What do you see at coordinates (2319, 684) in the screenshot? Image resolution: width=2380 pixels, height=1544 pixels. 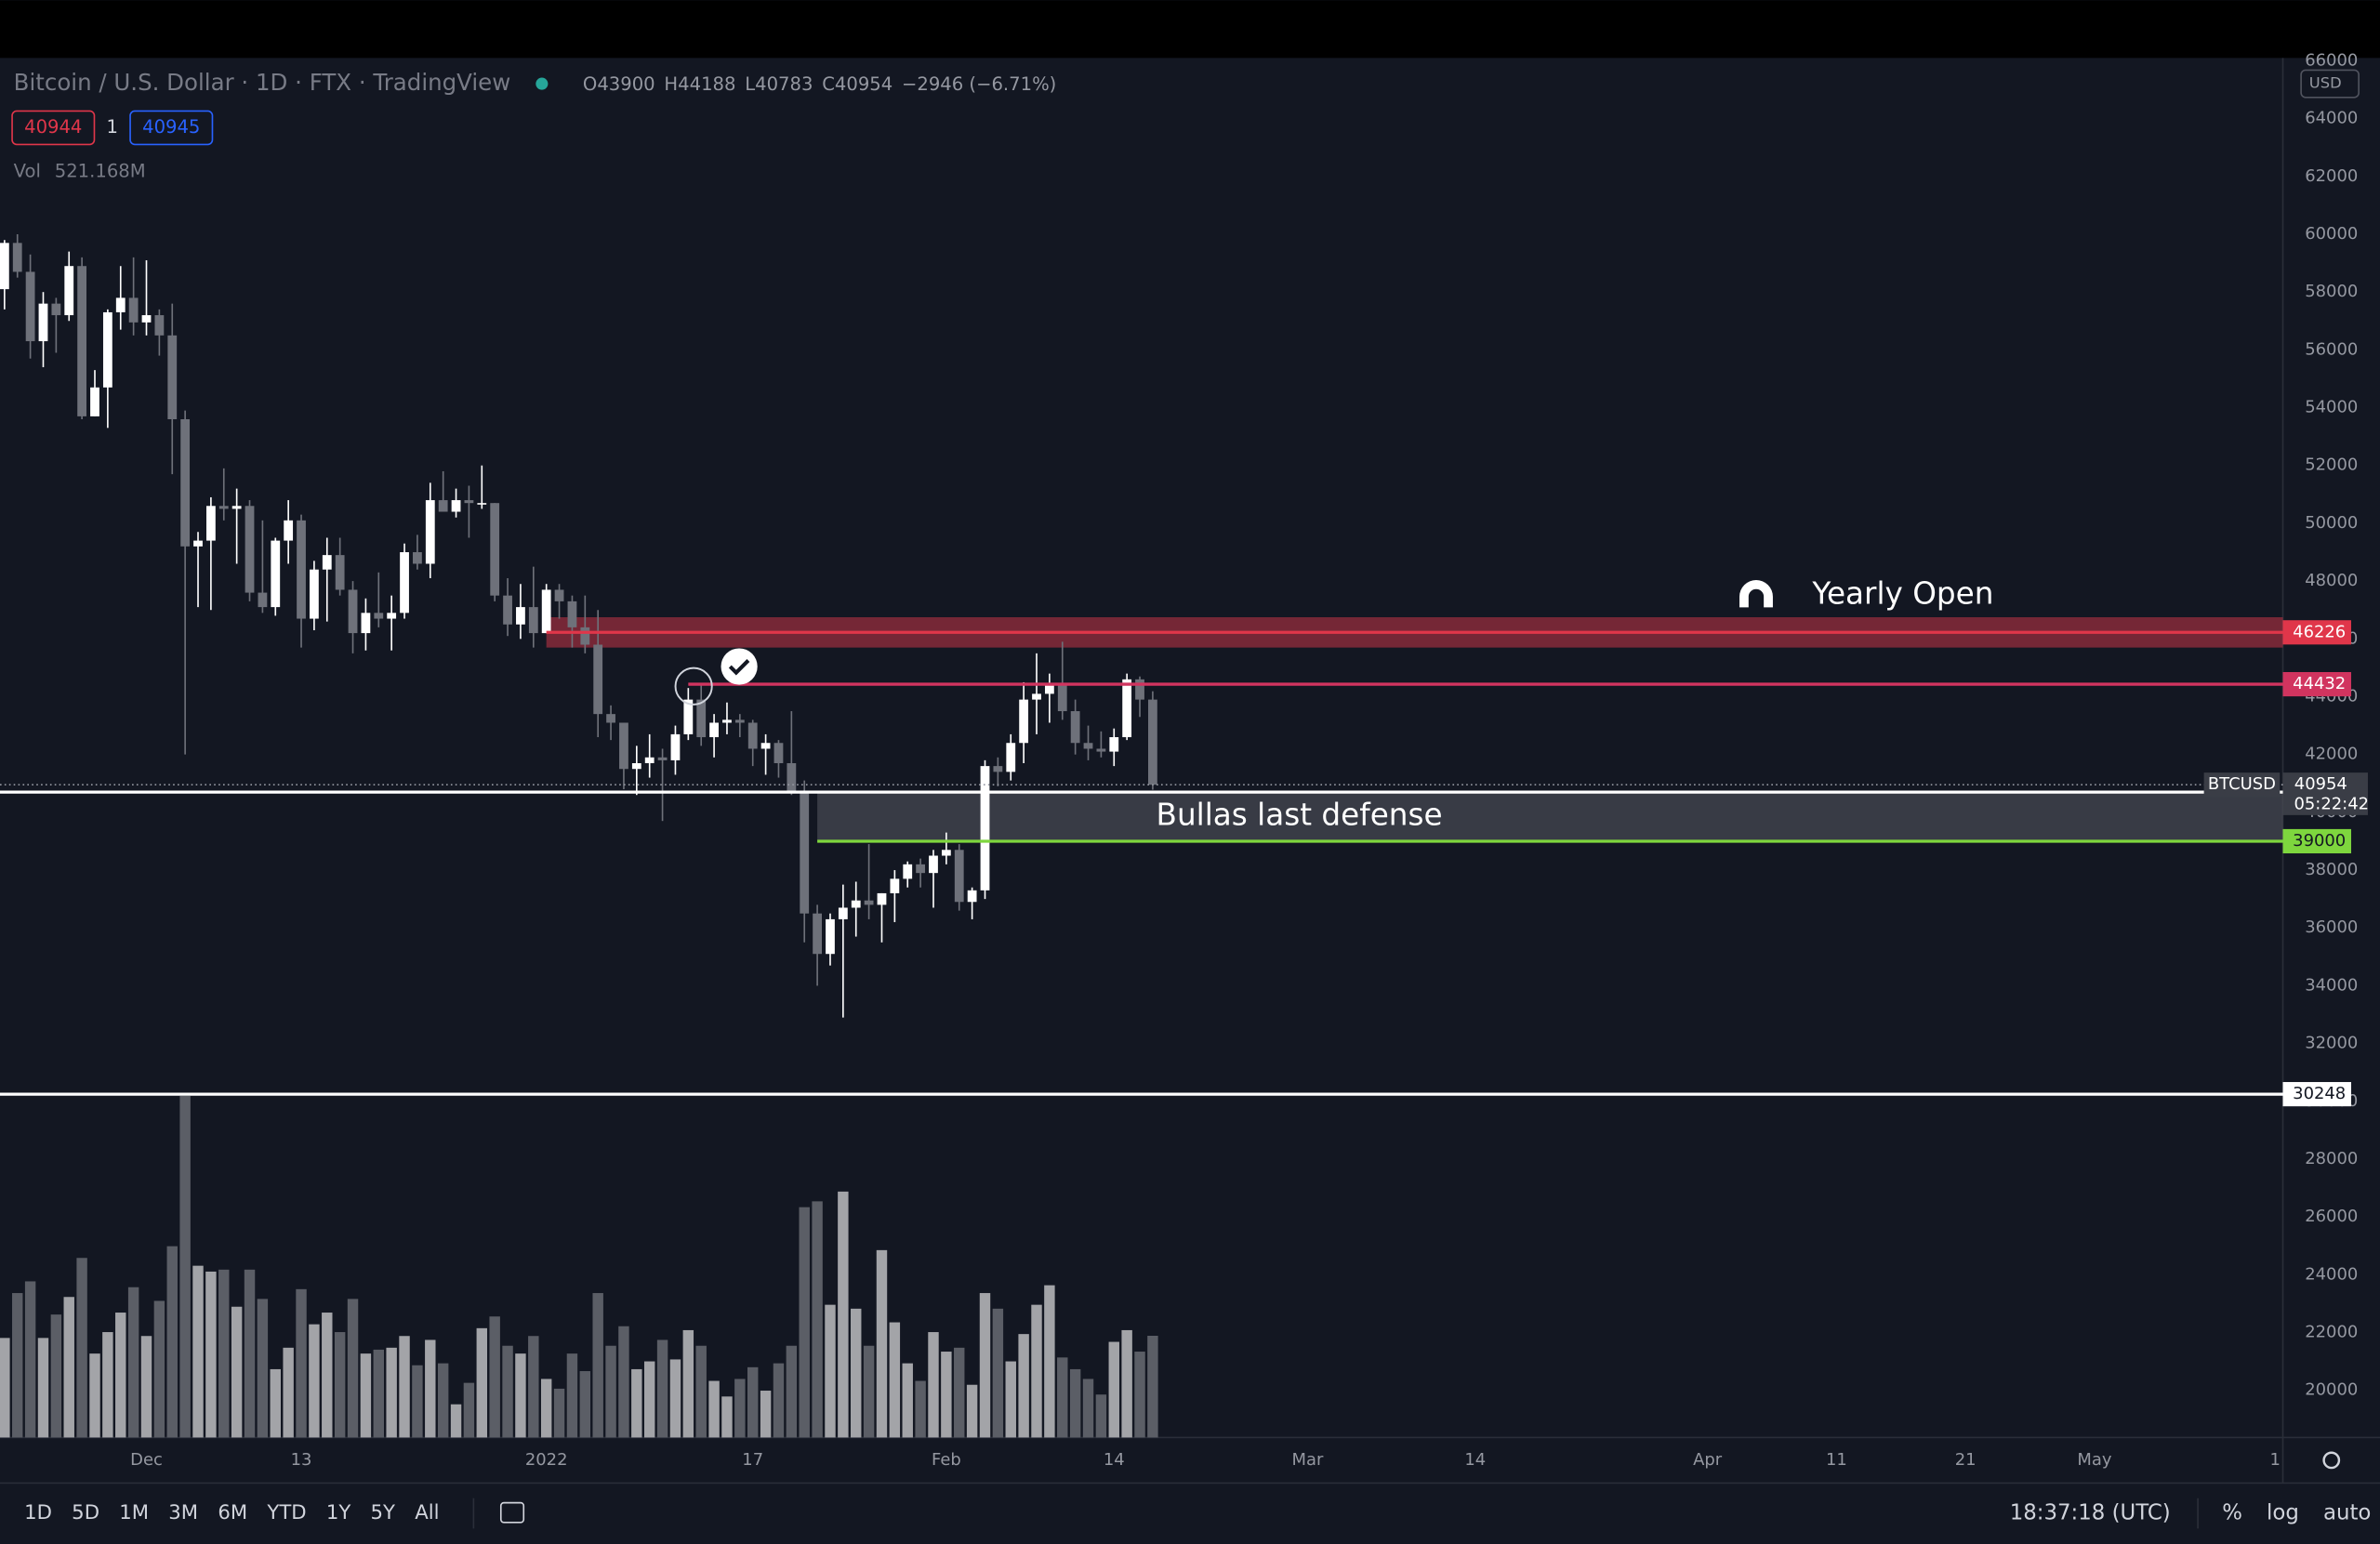 I see `price-label: 44432` at bounding box center [2319, 684].